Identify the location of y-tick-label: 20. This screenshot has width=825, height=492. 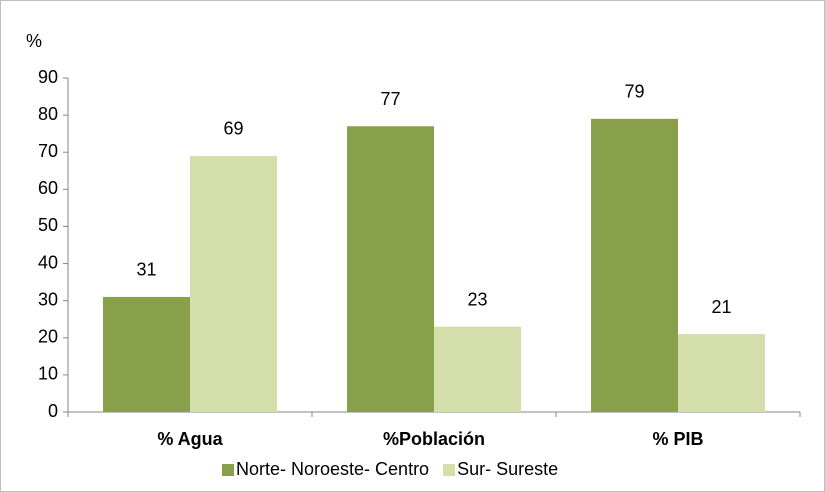
(48, 337).